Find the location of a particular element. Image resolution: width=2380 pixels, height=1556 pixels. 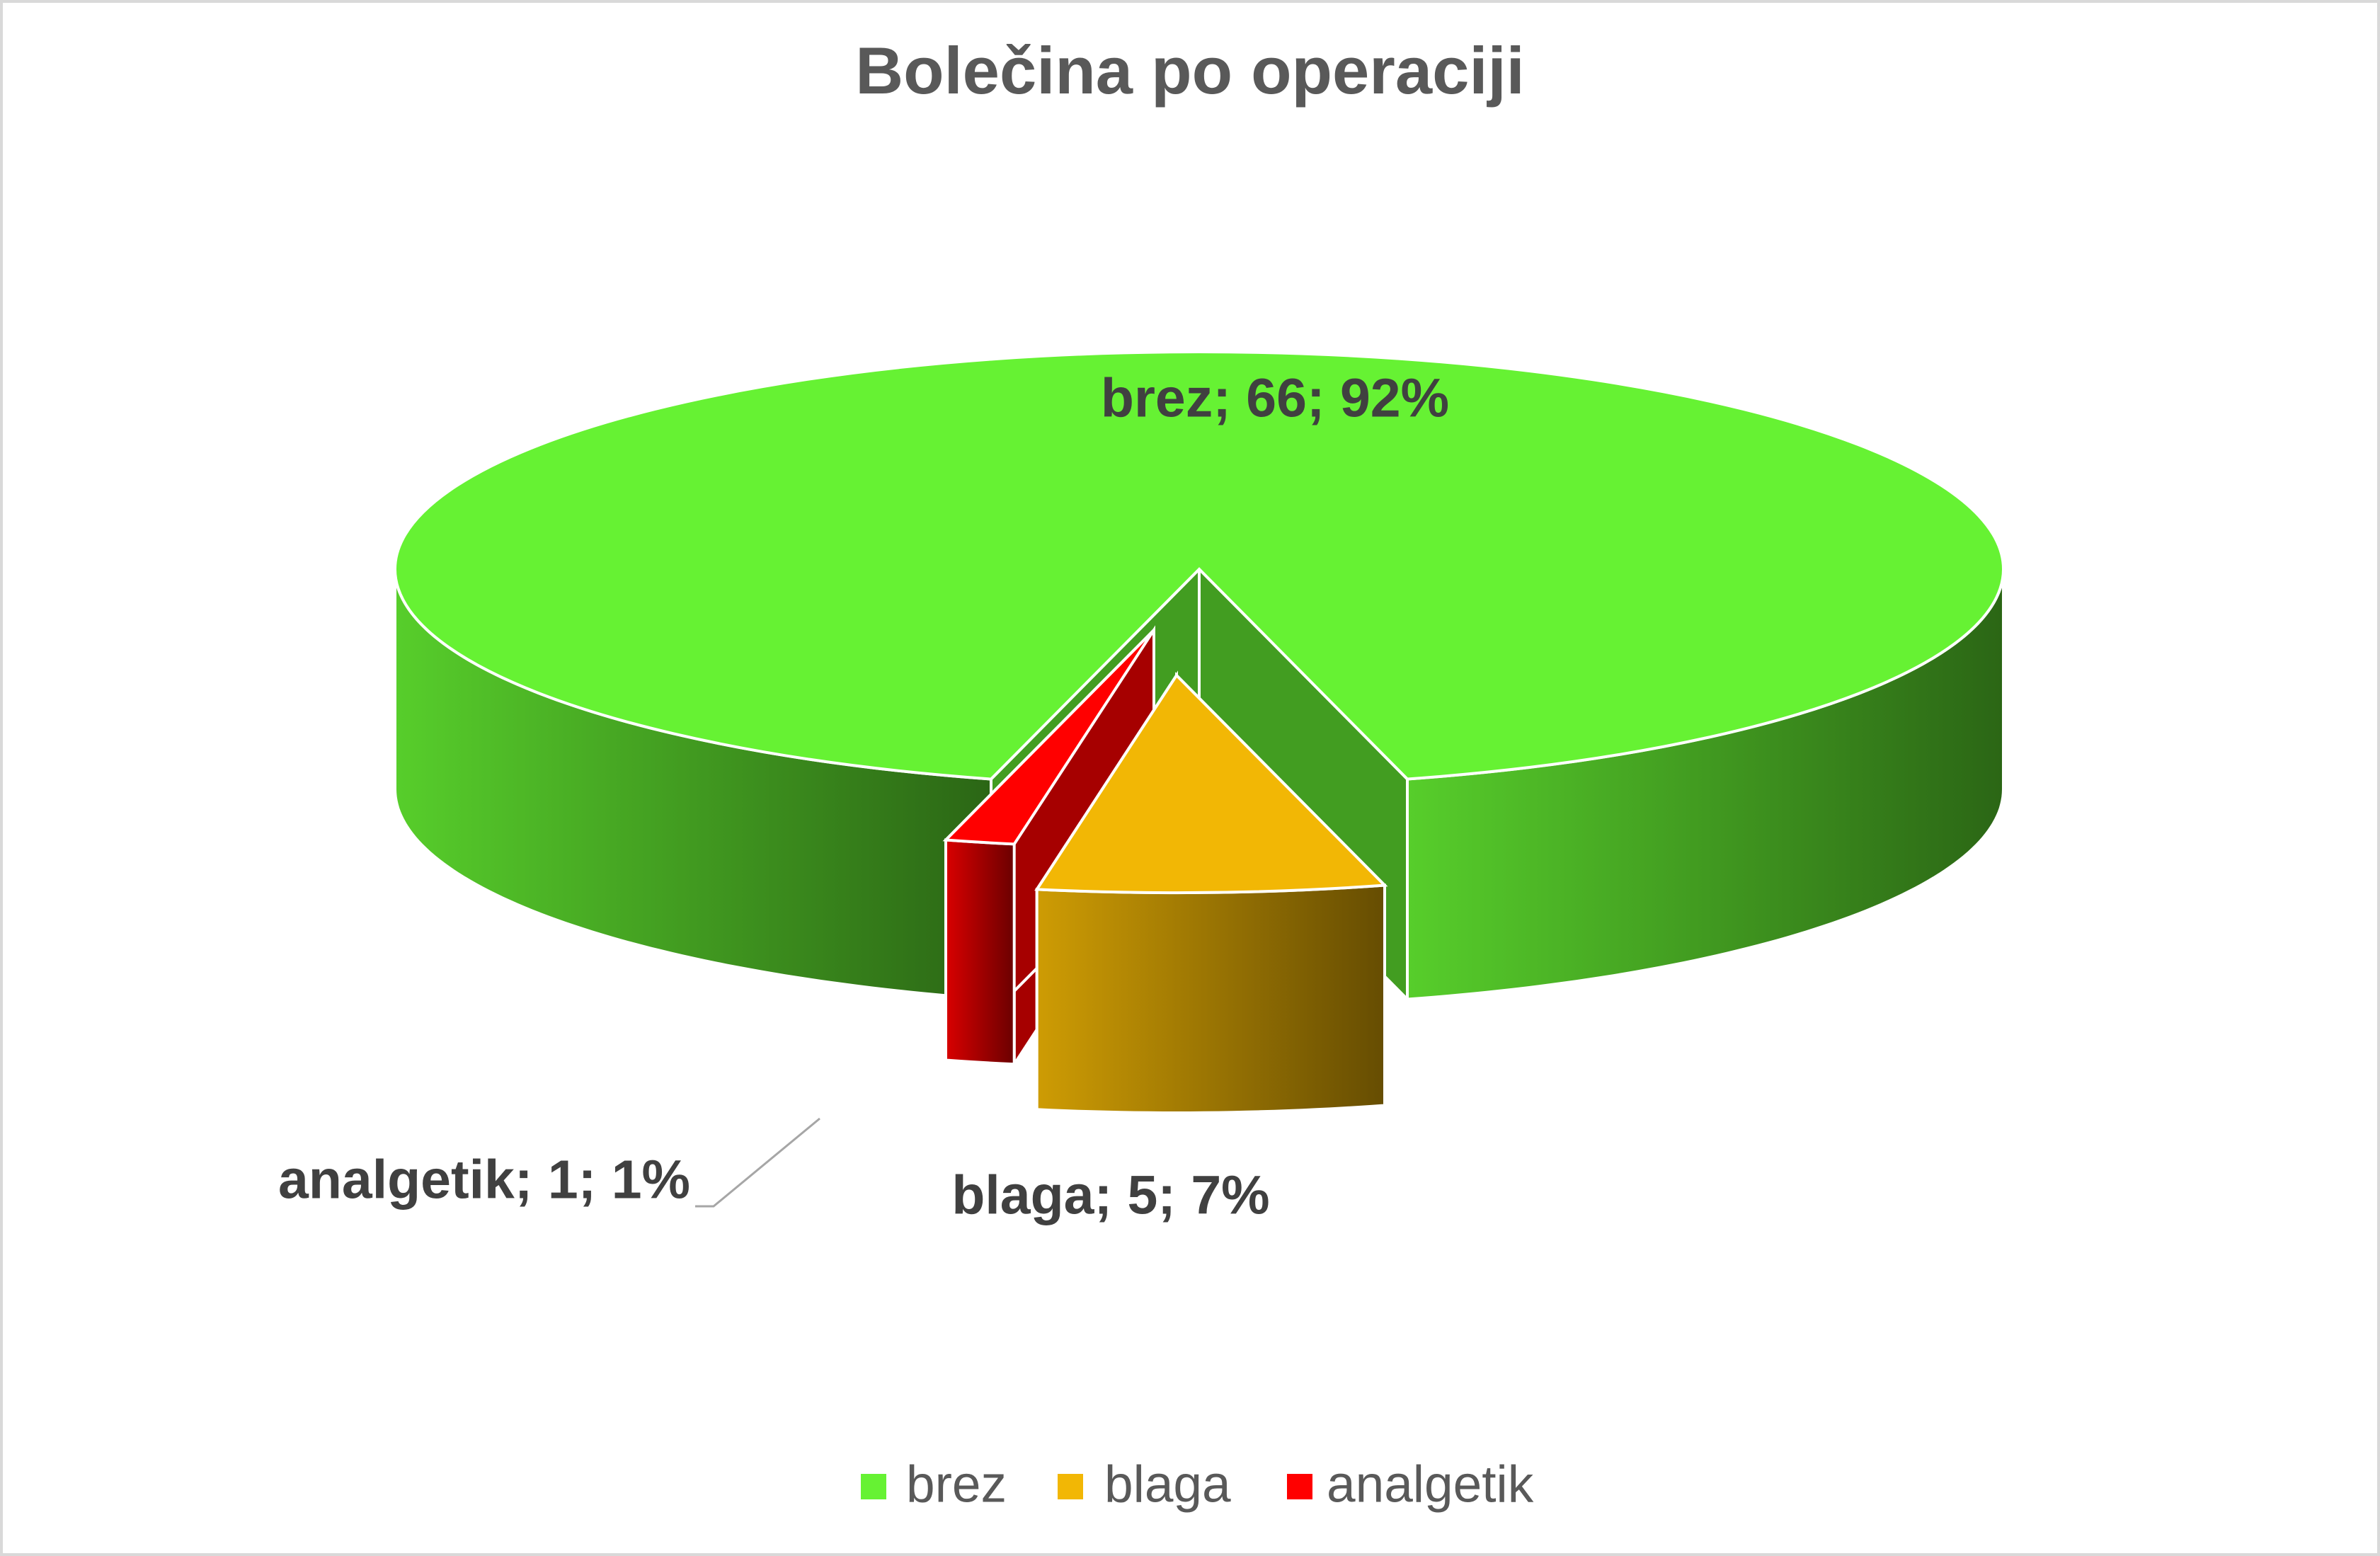

legend: brez blaga analgetik is located at coordinates (1198, 1484).